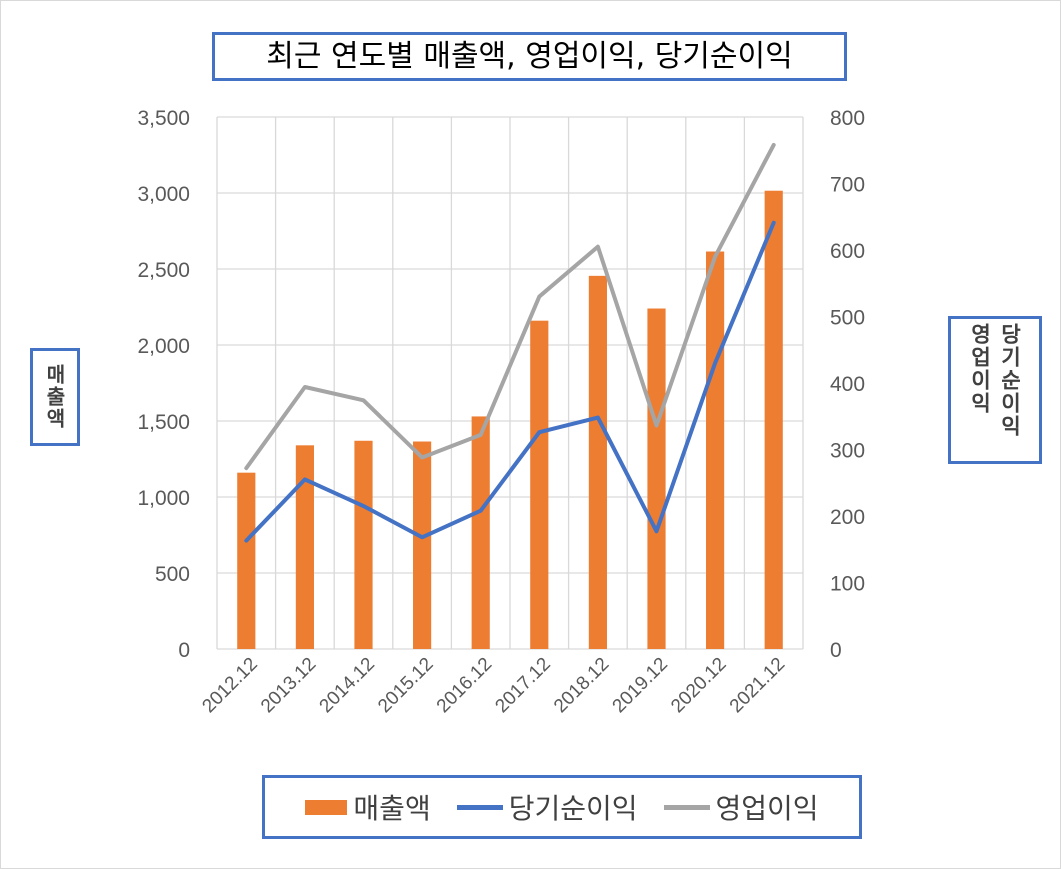 The image size is (1061, 869). Describe the element at coordinates (347, 685) in the screenshot. I see `x-tick-label: 2014.12` at that location.